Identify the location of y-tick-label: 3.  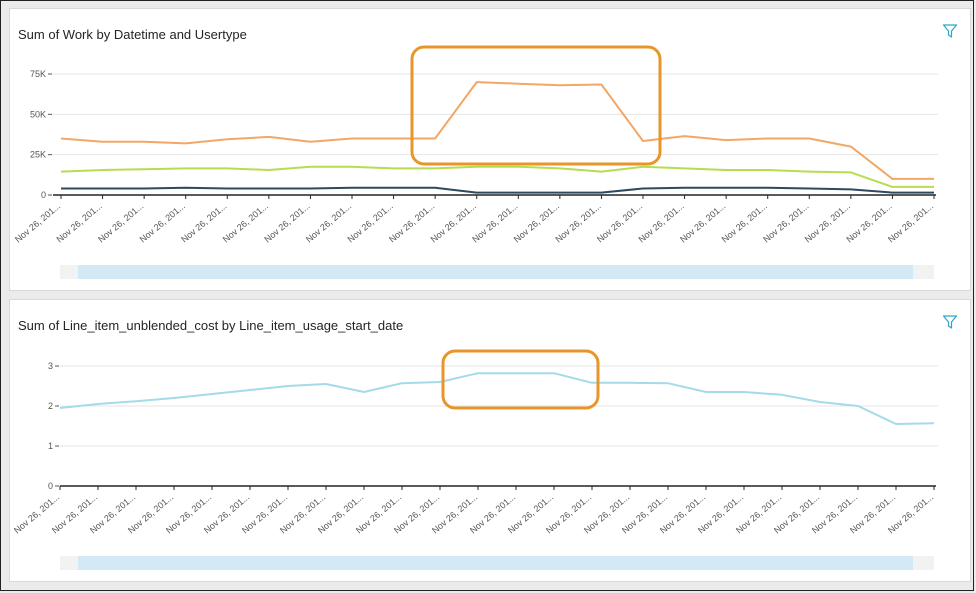
(50, 366).